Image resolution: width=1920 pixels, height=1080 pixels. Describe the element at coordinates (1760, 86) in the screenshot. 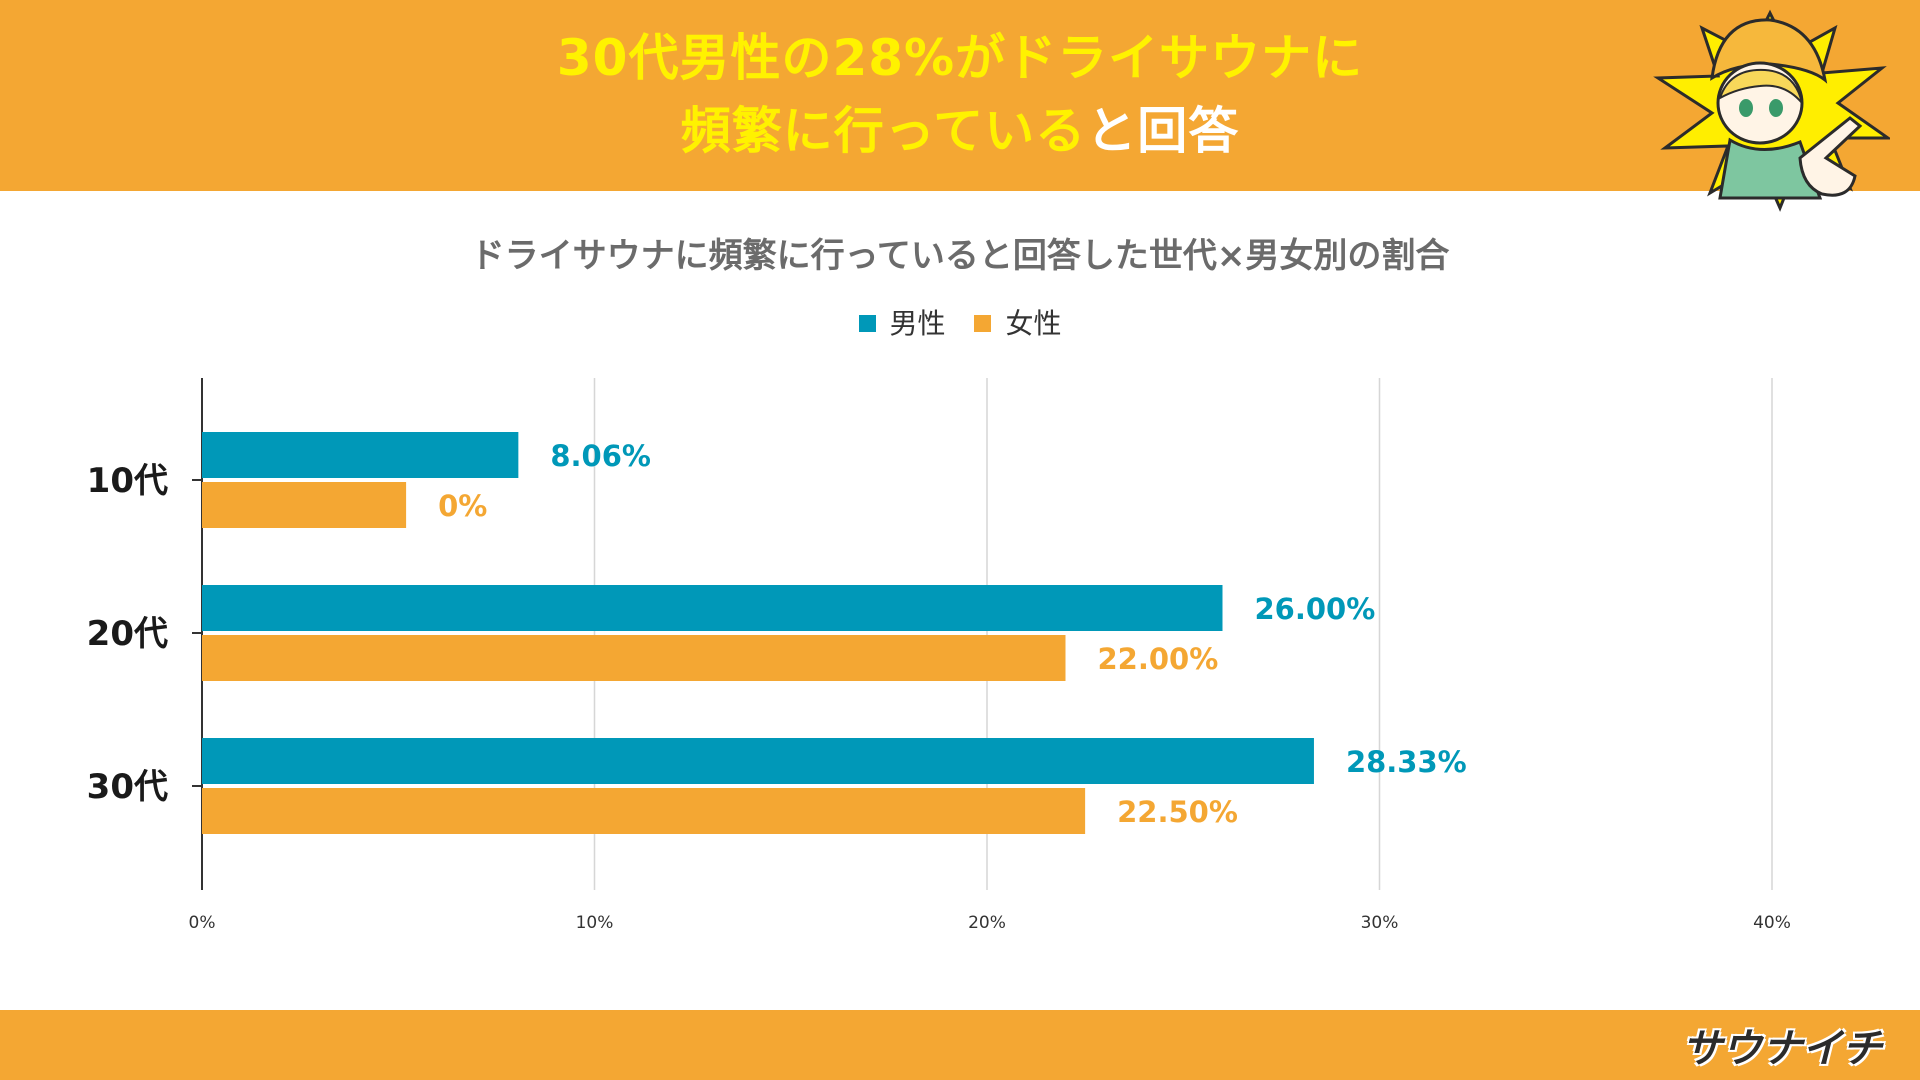

I see `mascot-hair` at that location.